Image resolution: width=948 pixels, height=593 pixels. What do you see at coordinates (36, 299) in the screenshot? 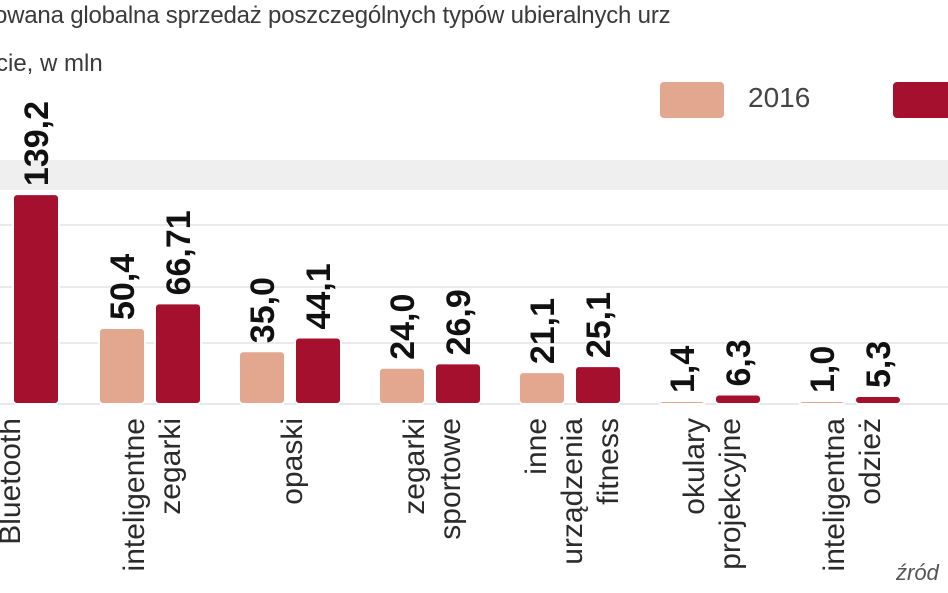
I see `bar-s1-c0` at bounding box center [36, 299].